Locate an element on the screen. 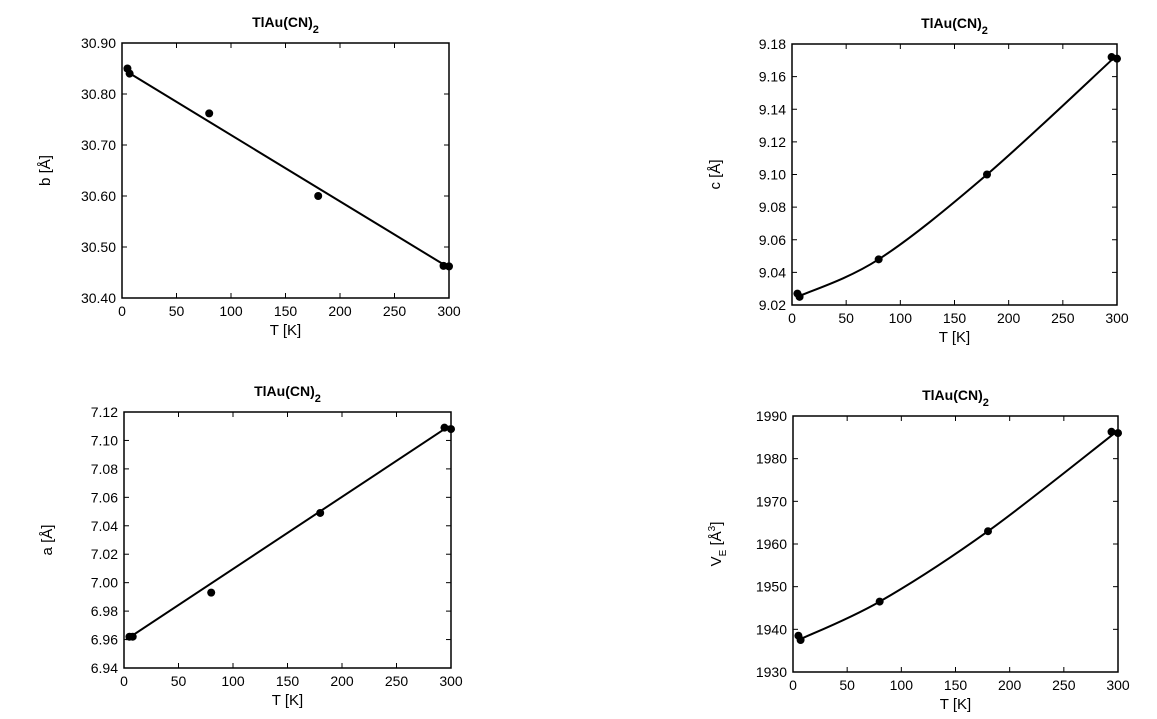  y-axis-label: b [Å] is located at coordinates (45, 170).